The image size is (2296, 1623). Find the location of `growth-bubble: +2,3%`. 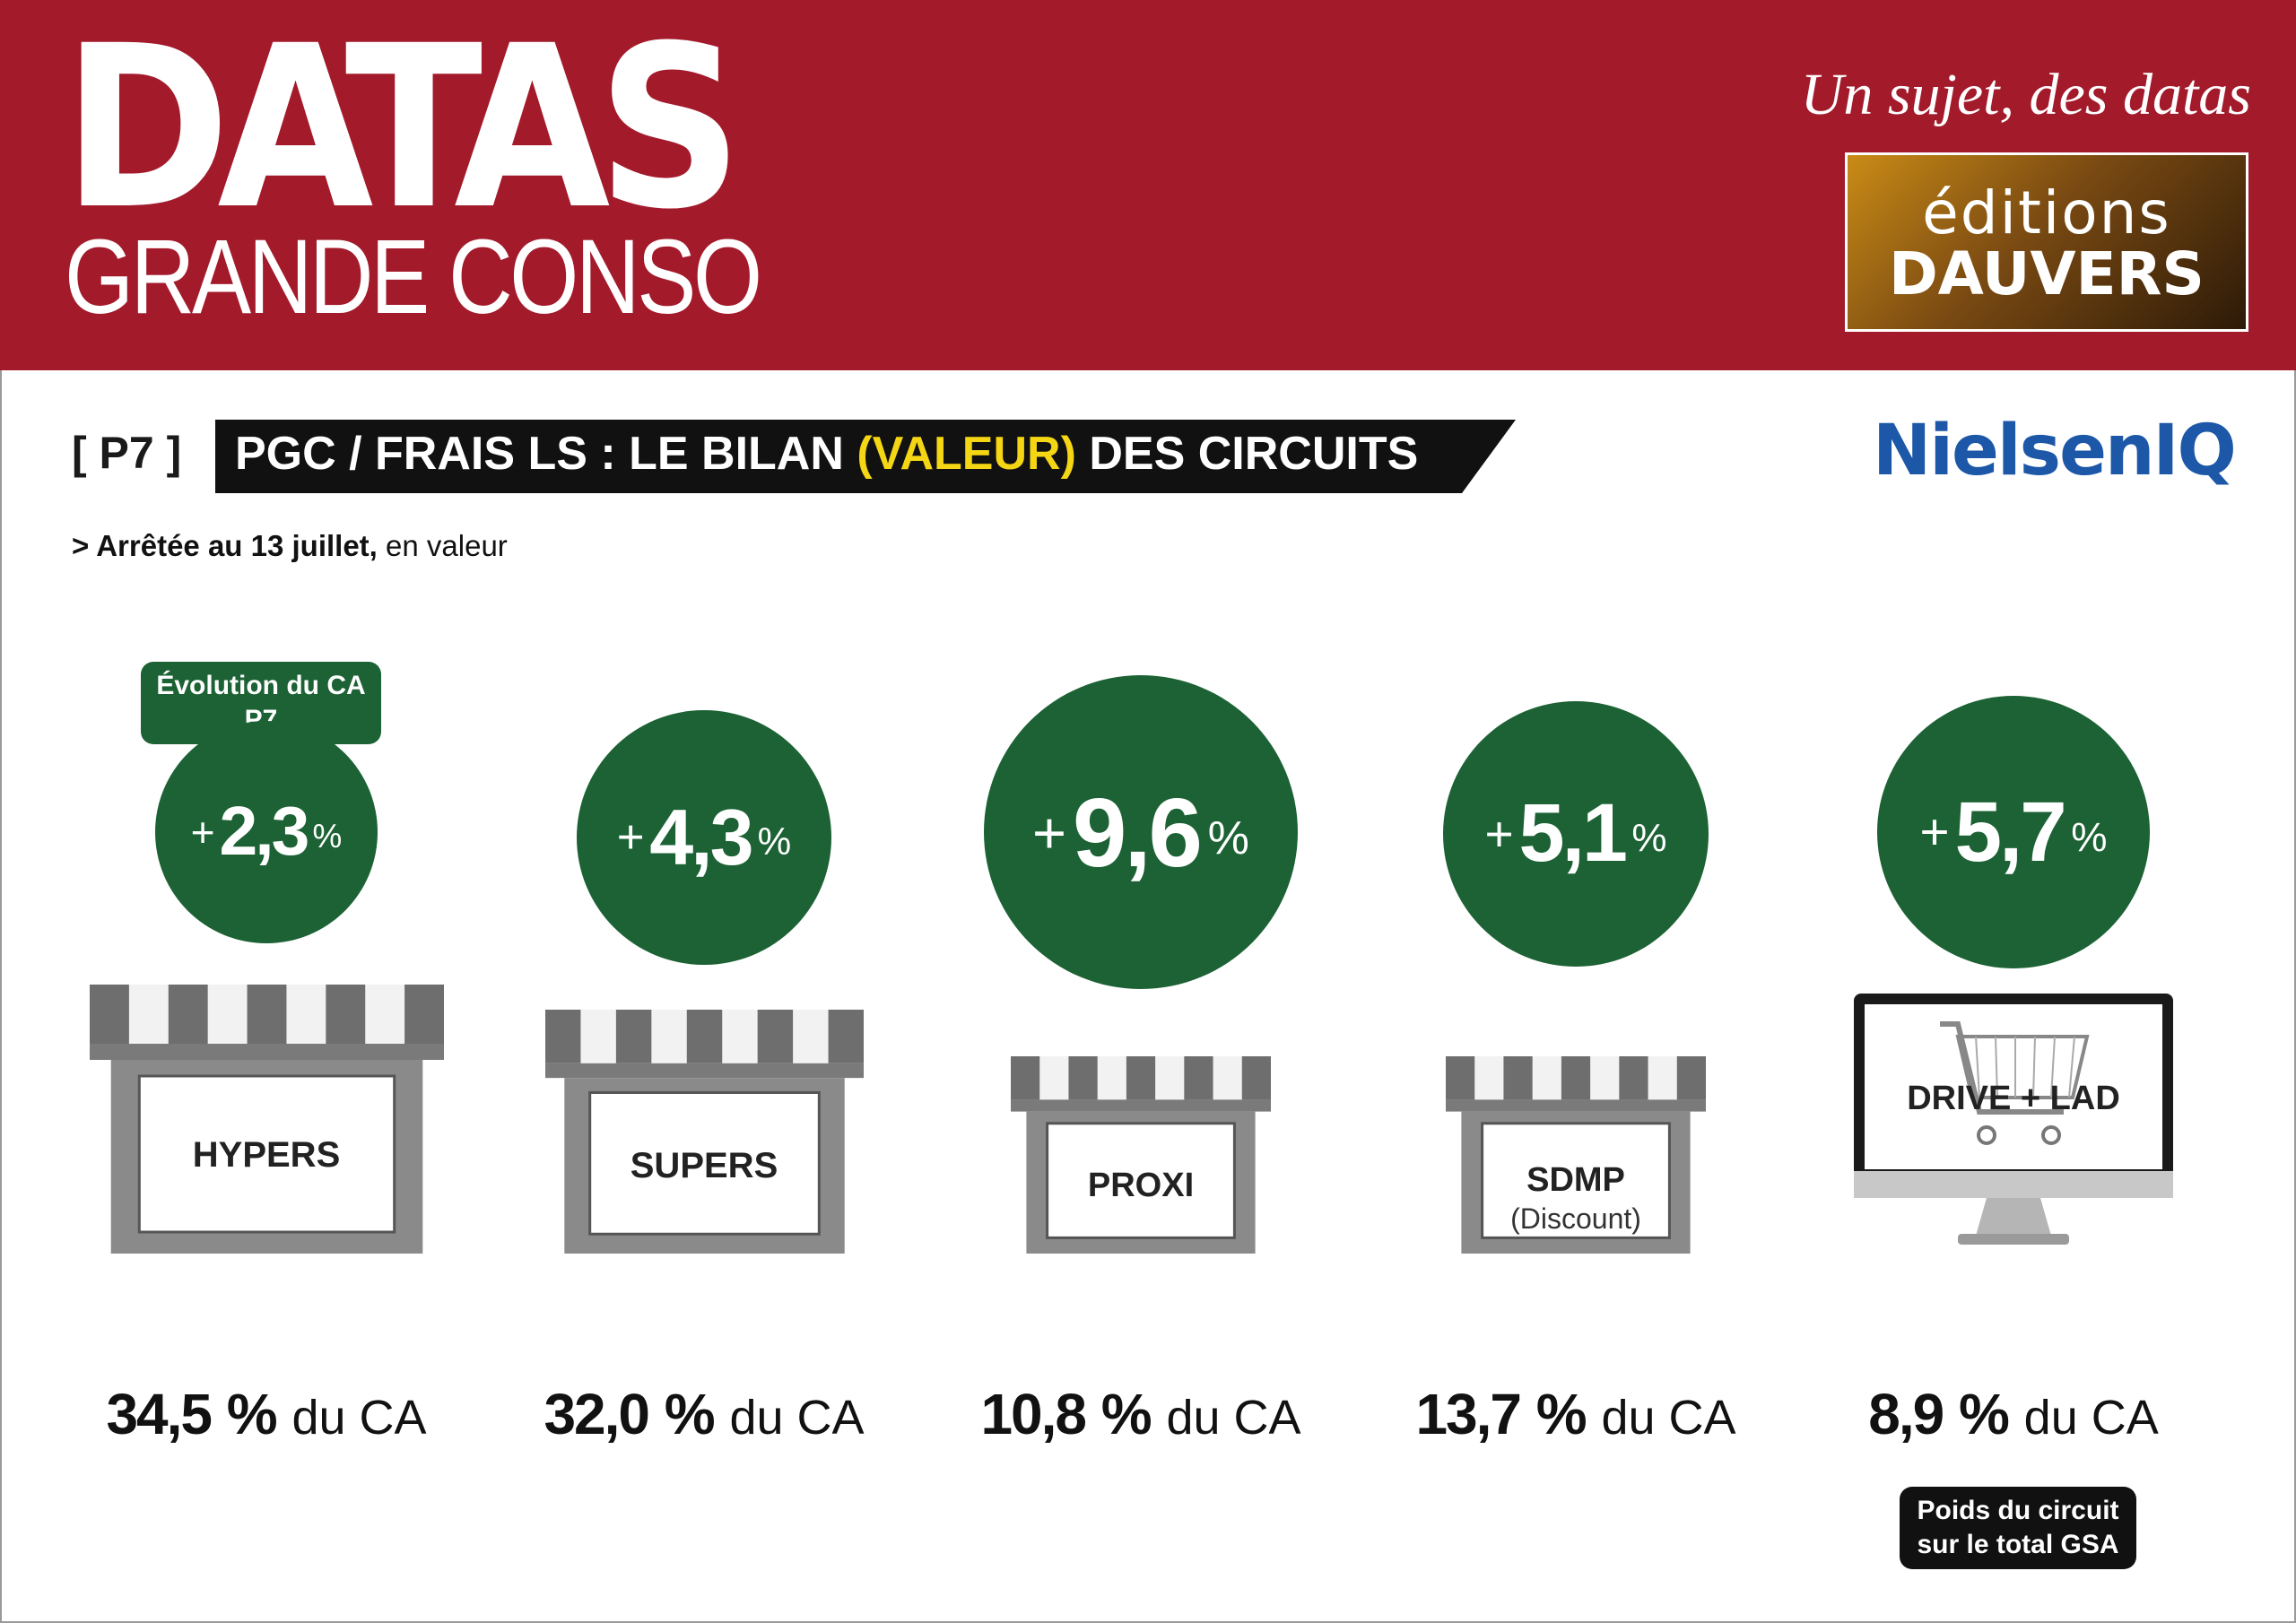

growth-bubble: +2,3% is located at coordinates (266, 832).